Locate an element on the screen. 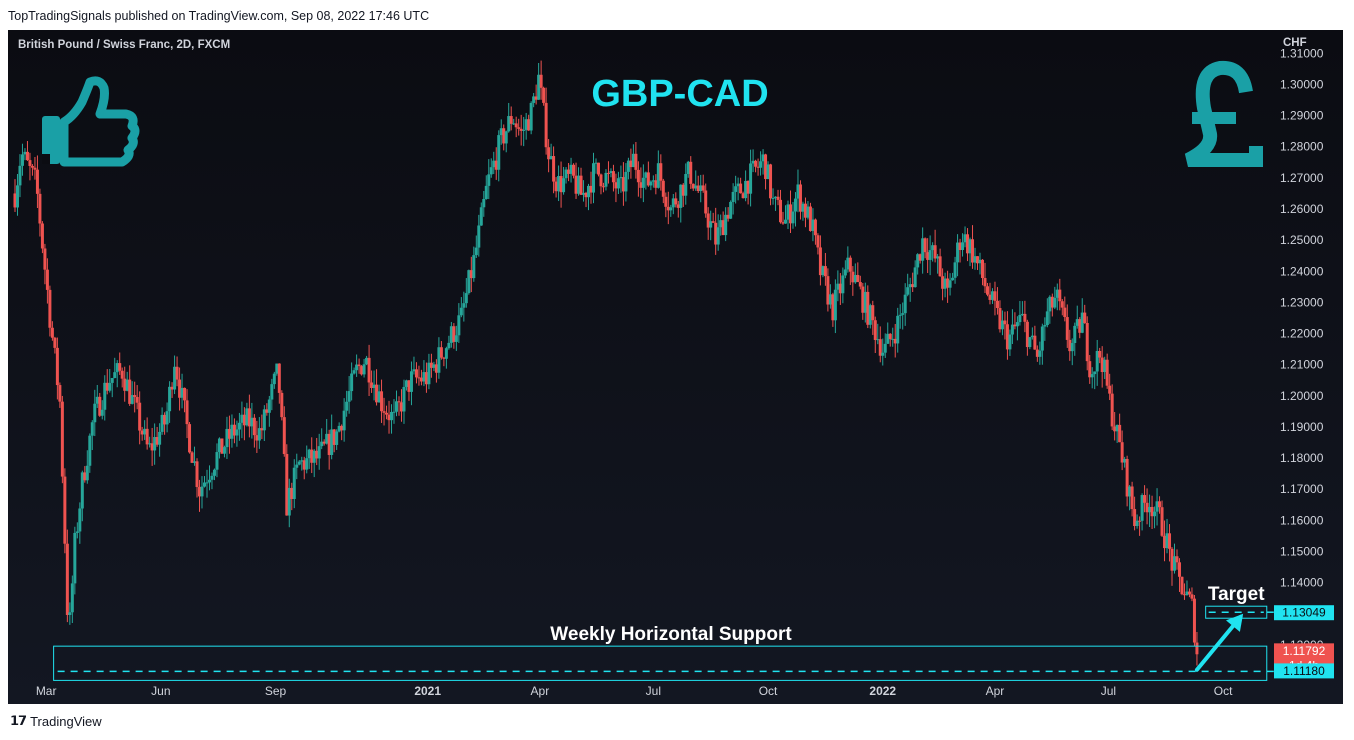  price-tag-value: 1.13049 is located at coordinates (1304, 613).